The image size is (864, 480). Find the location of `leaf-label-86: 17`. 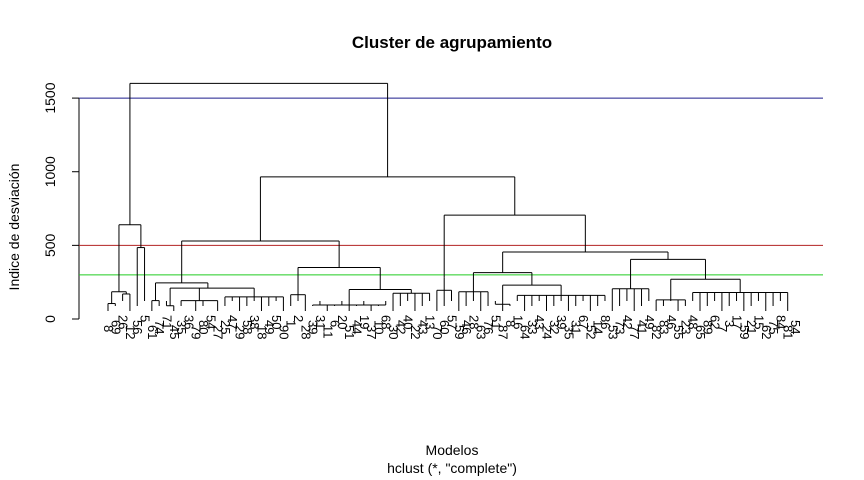

leaf-label-86: 17 is located at coordinates (737, 322).